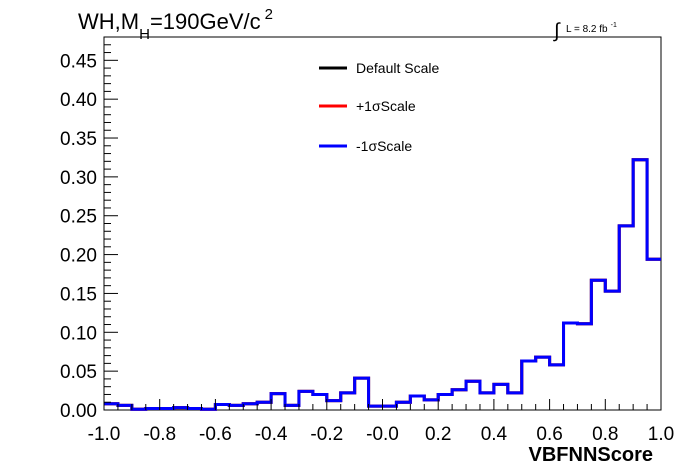 The image size is (696, 472). Describe the element at coordinates (78, 294) in the screenshot. I see `y-tick-label: 0.15` at that location.